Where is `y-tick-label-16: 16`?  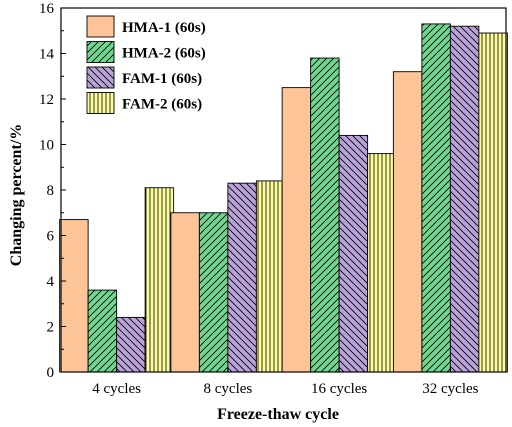
y-tick-label-16: 16 is located at coordinates (47, 9).